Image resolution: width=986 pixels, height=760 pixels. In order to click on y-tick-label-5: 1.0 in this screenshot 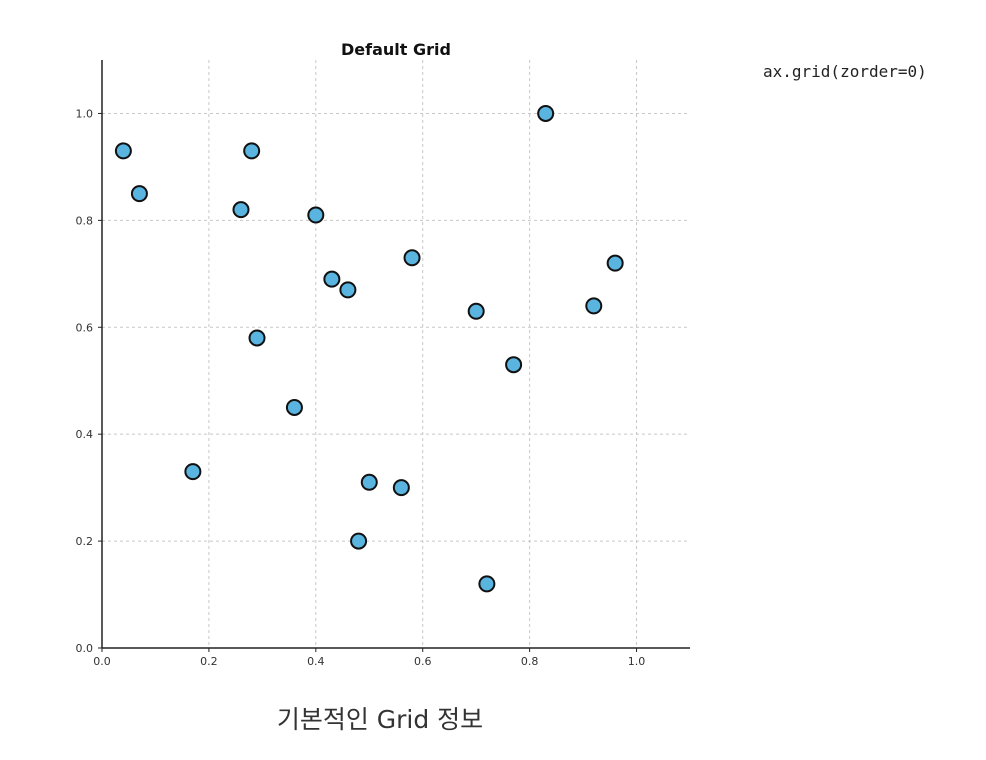, I will do `click(85, 113)`.